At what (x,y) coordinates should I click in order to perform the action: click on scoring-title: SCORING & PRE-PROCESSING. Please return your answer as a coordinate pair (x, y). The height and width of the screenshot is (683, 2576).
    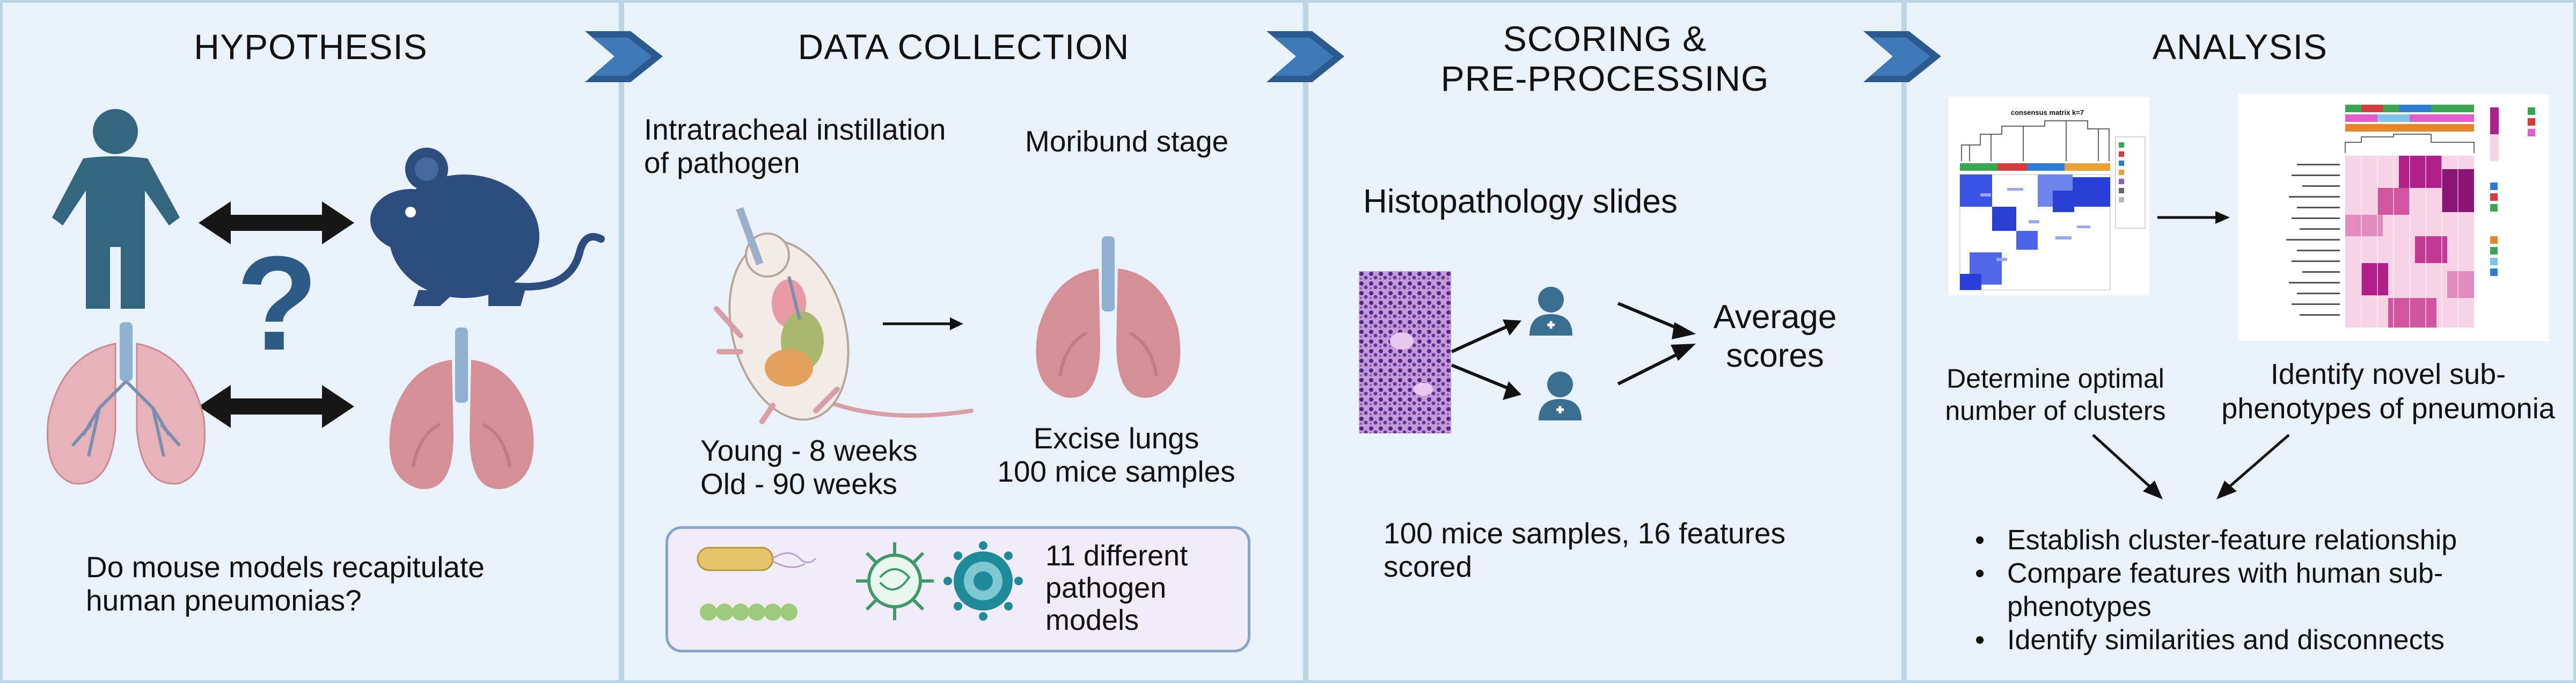
    Looking at the image, I should click on (1605, 59).